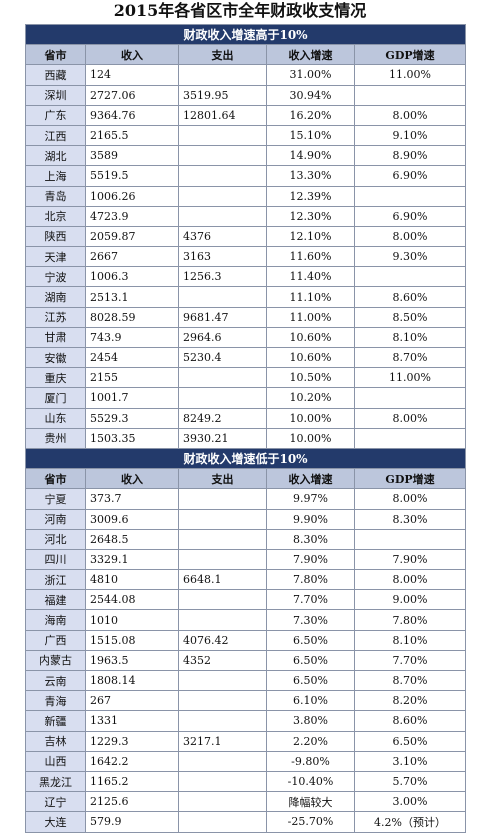  What do you see at coordinates (55, 559) in the screenshot?
I see `province-cell: 四川` at bounding box center [55, 559].